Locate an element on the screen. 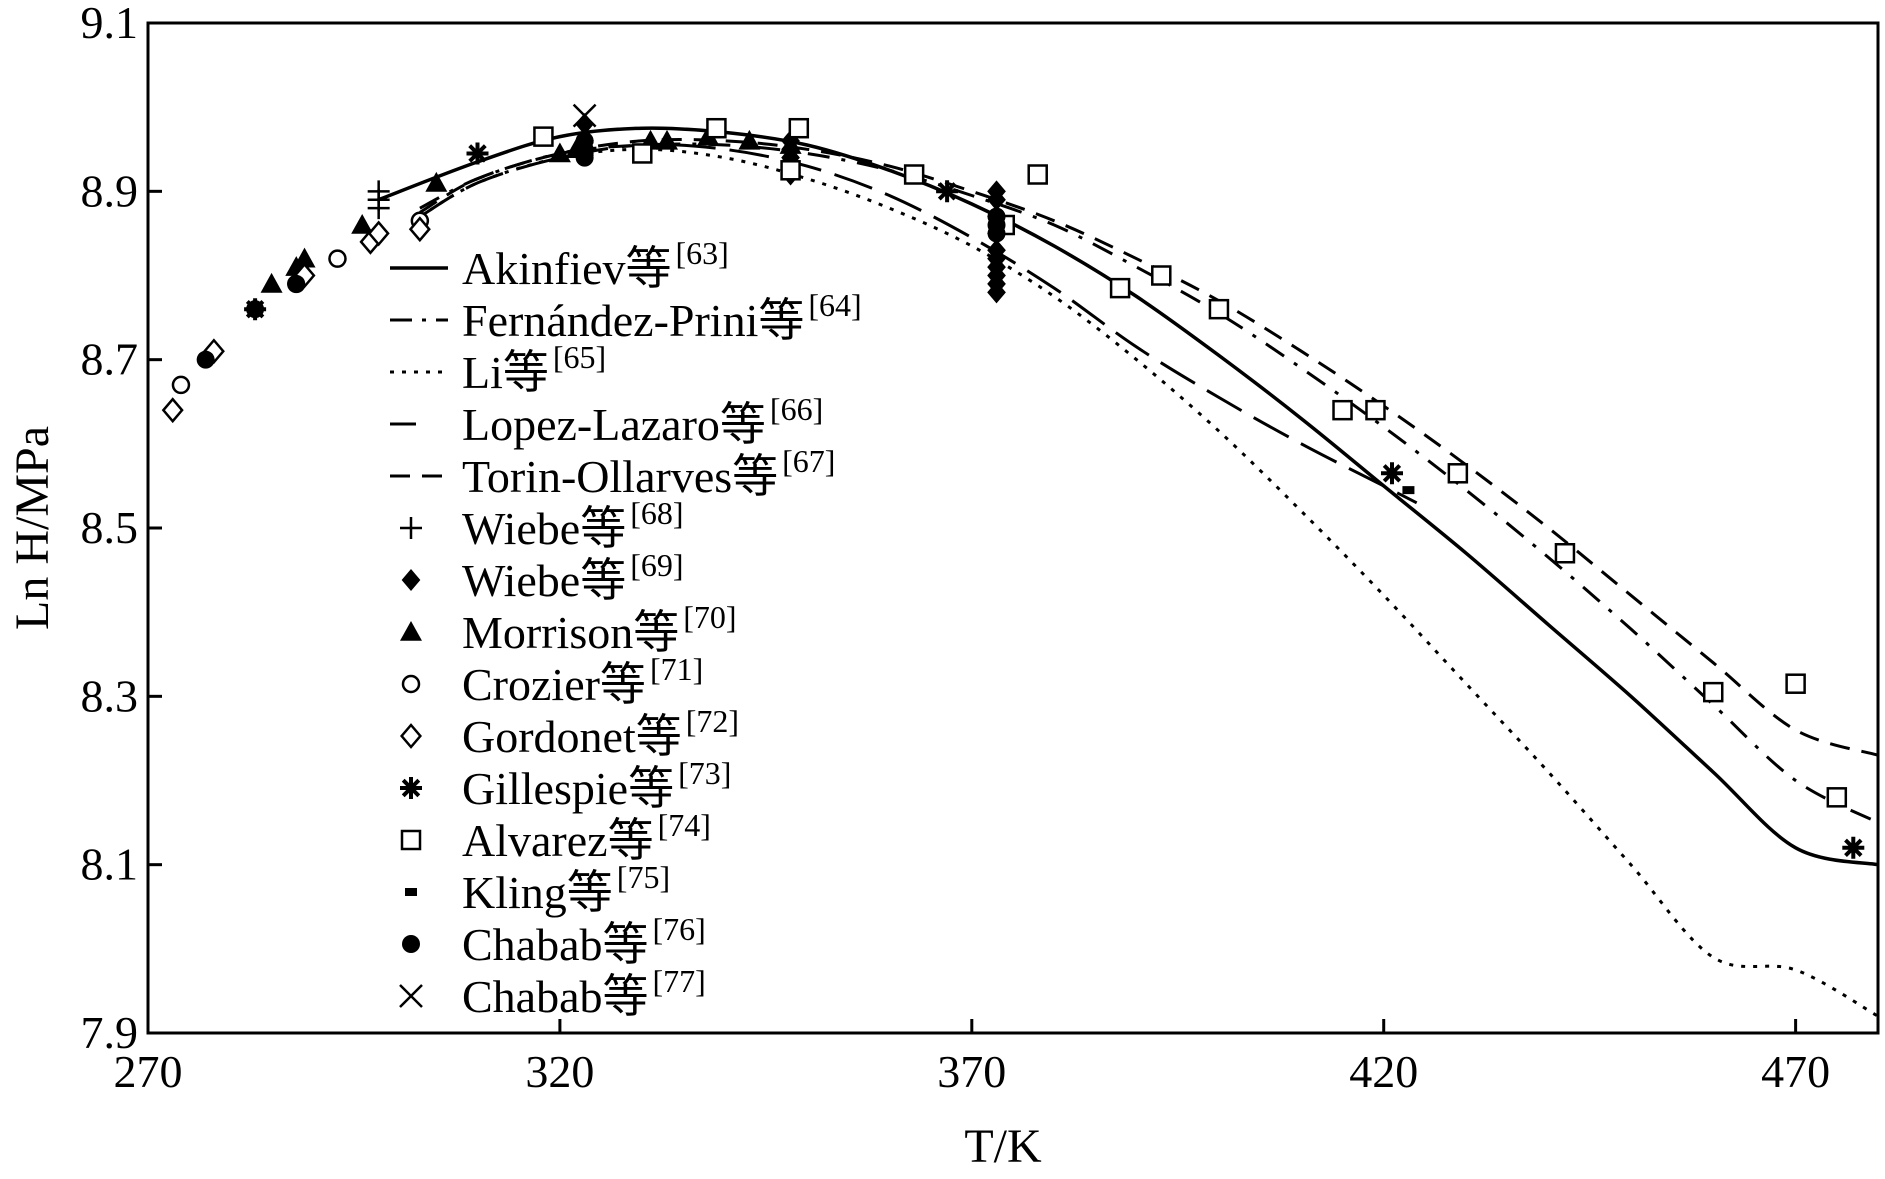  series-12-point is located at coordinates (1408, 490).